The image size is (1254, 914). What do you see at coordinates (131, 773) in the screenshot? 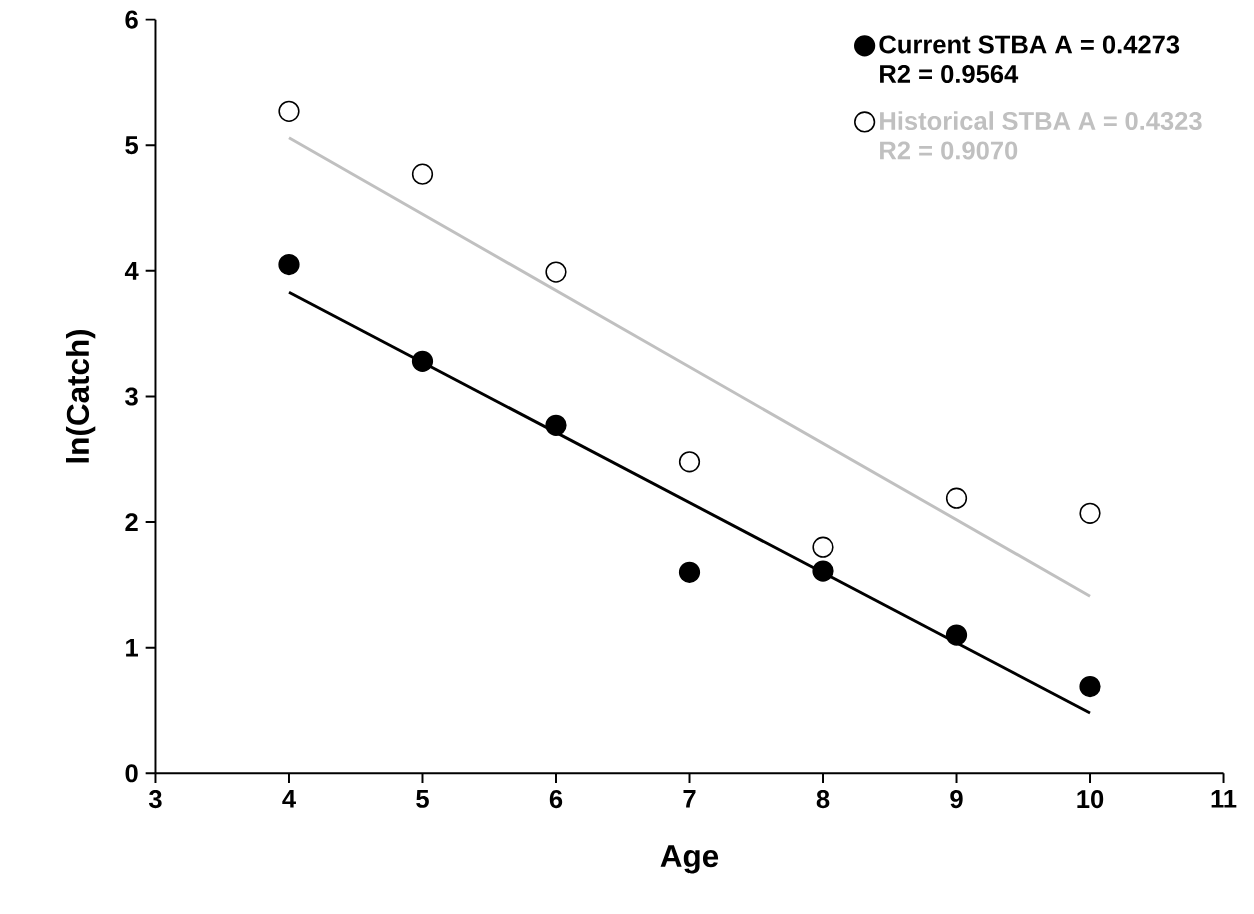
I see `y-tick-label: 0` at bounding box center [131, 773].